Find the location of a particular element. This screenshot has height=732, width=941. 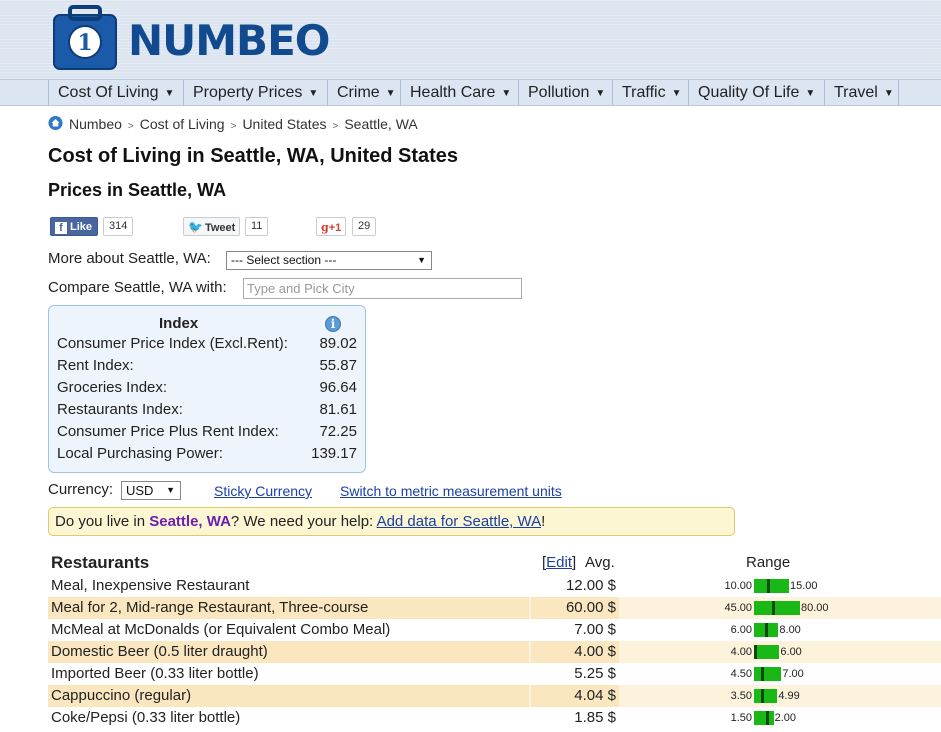

item-avg-price: 5.25 $ is located at coordinates (595, 673).